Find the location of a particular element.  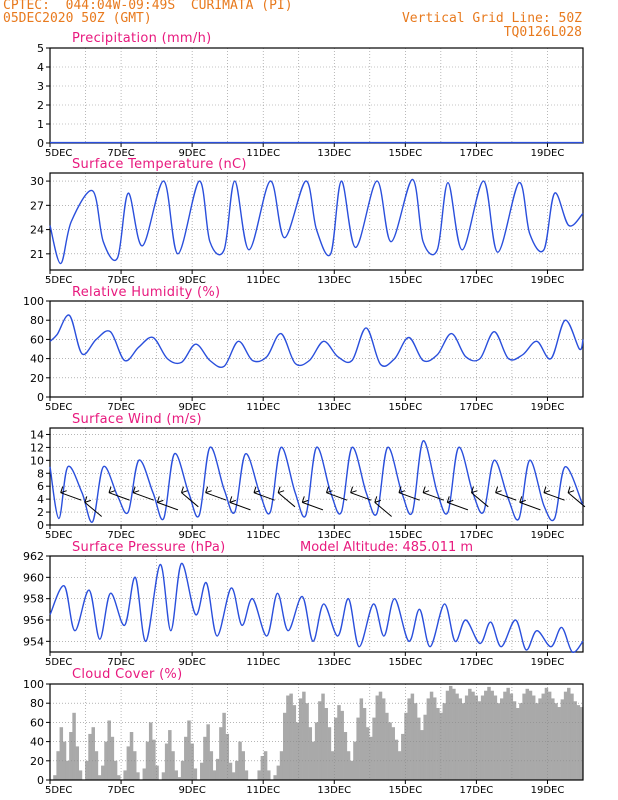

model-id: TQ0126L028 is located at coordinates (542, 32).